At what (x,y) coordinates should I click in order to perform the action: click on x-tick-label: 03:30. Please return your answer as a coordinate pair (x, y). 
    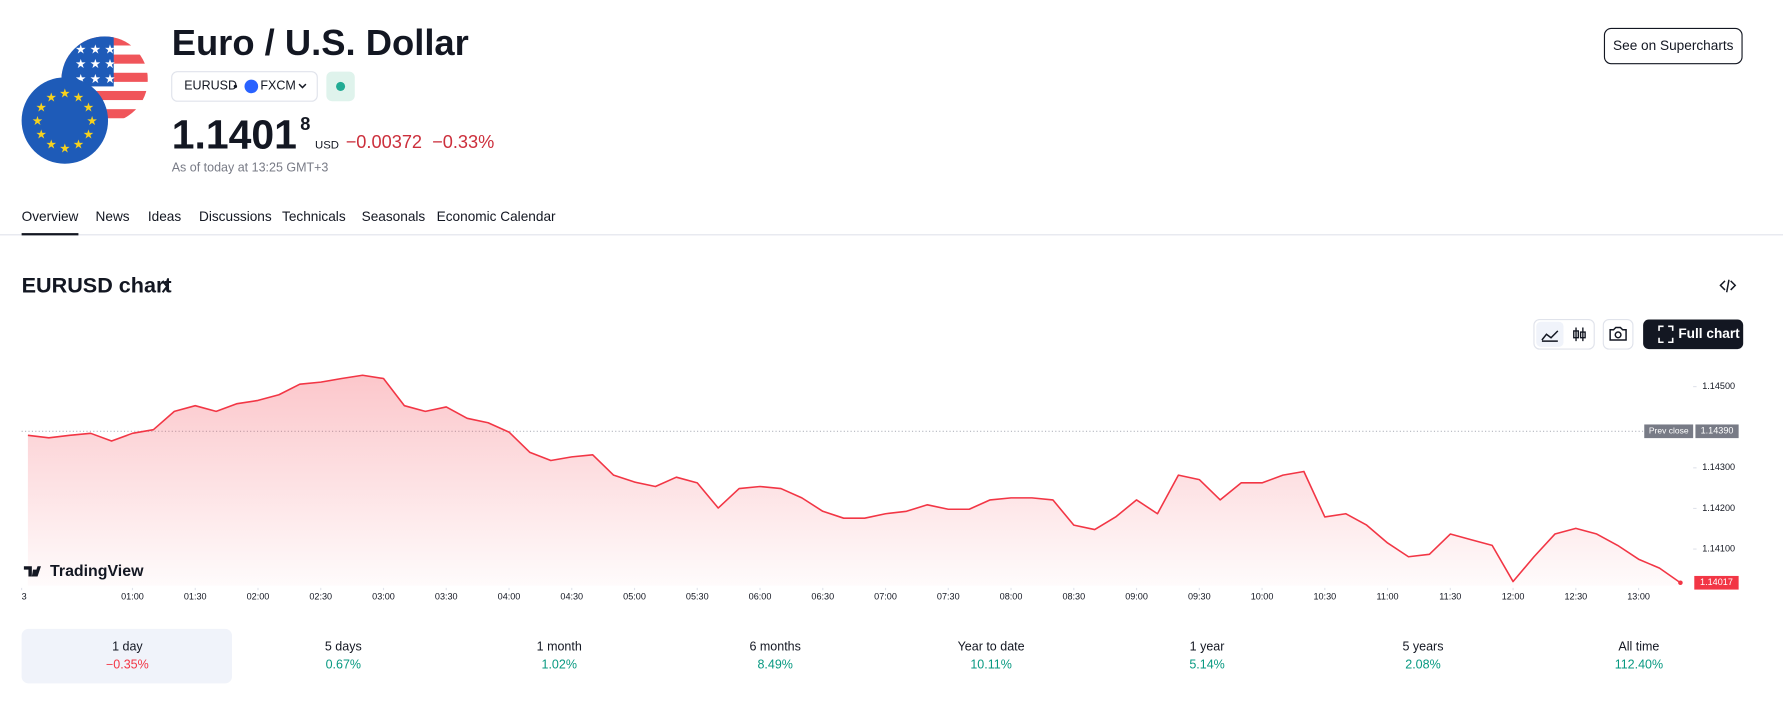
    Looking at the image, I should click on (446, 596).